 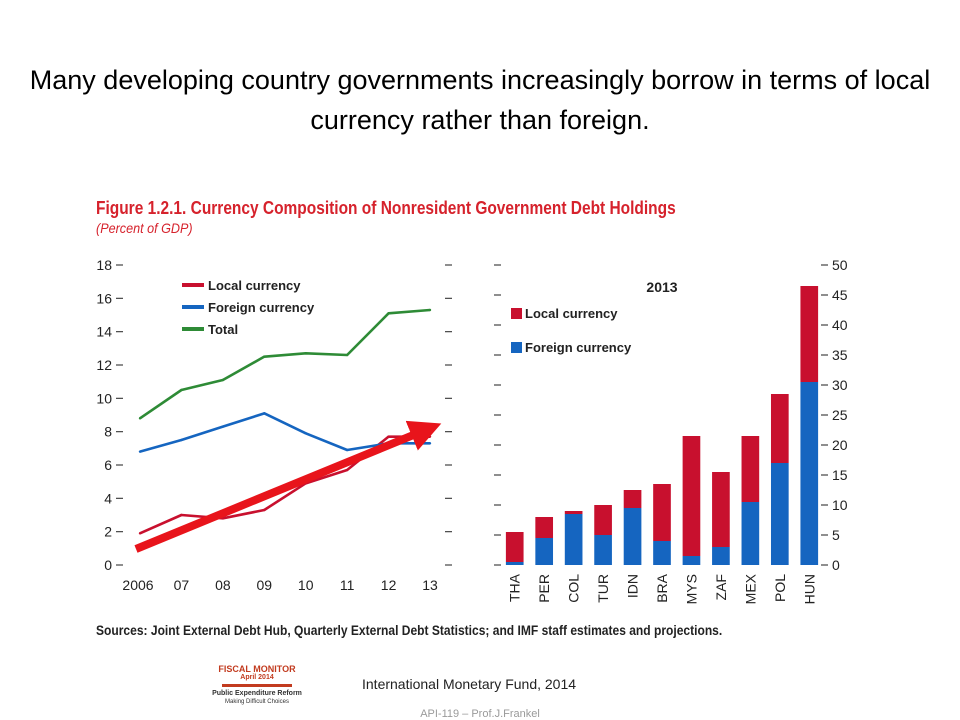 I want to click on left-x-tick-label: 08, so click(x=223, y=585).